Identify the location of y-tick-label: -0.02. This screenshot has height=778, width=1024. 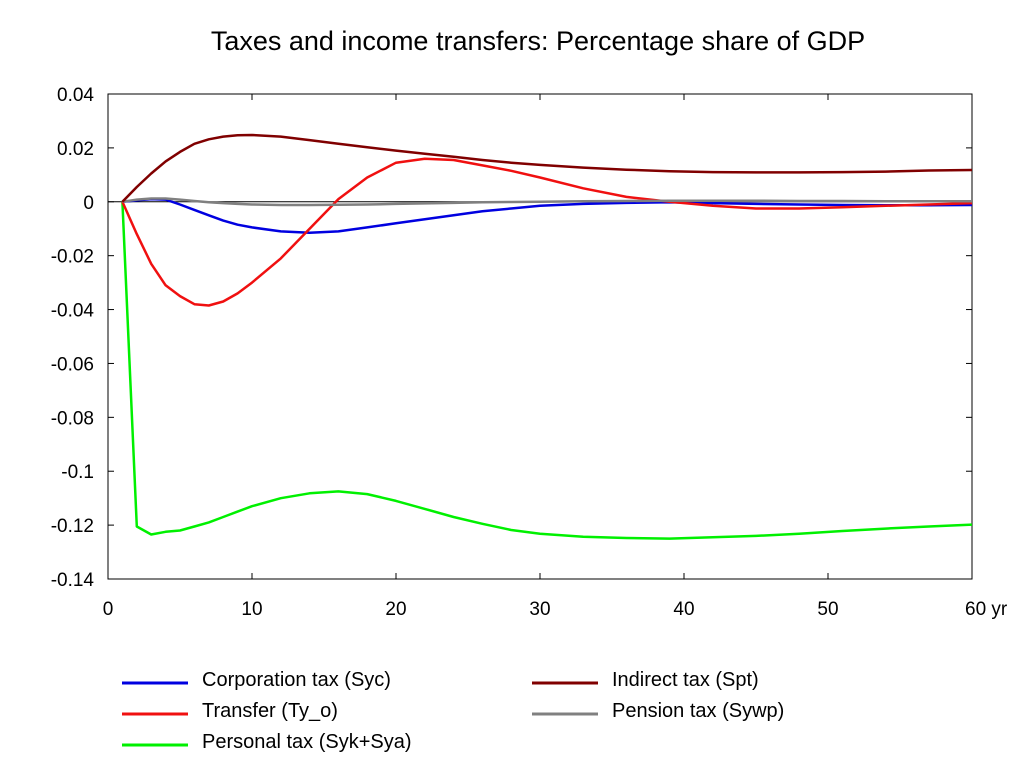
(72, 257).